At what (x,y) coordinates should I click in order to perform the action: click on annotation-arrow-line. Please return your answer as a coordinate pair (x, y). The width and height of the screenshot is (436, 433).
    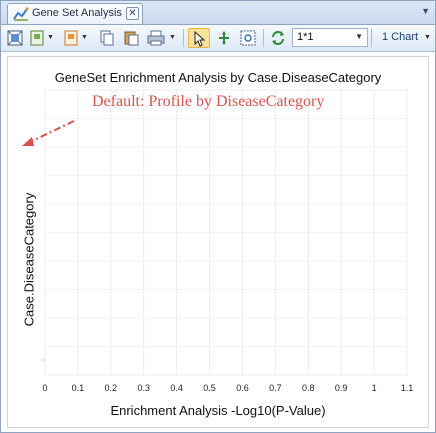
    Looking at the image, I should click on (52, 131).